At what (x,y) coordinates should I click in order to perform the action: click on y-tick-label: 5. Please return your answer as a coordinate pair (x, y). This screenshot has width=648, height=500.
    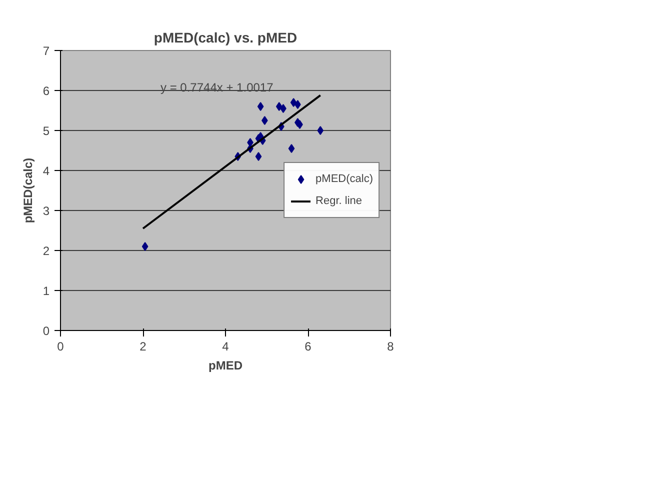
    Looking at the image, I should click on (46, 131).